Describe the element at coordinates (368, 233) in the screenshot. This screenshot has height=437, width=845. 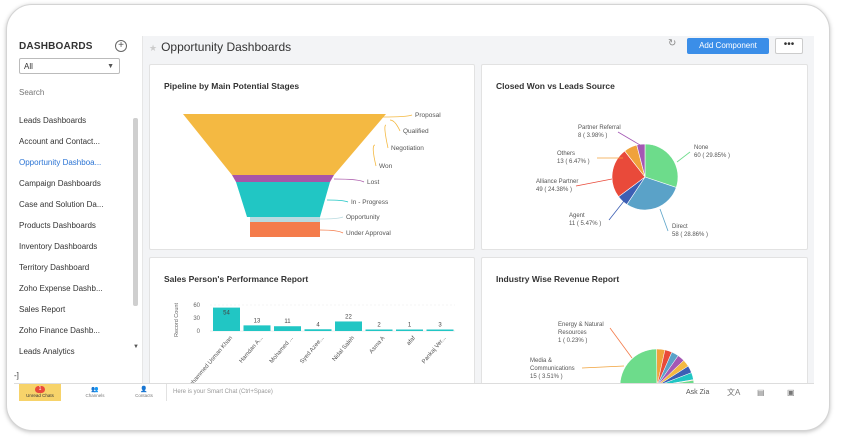
I see `funnel-stage-label: Under Approval` at that location.